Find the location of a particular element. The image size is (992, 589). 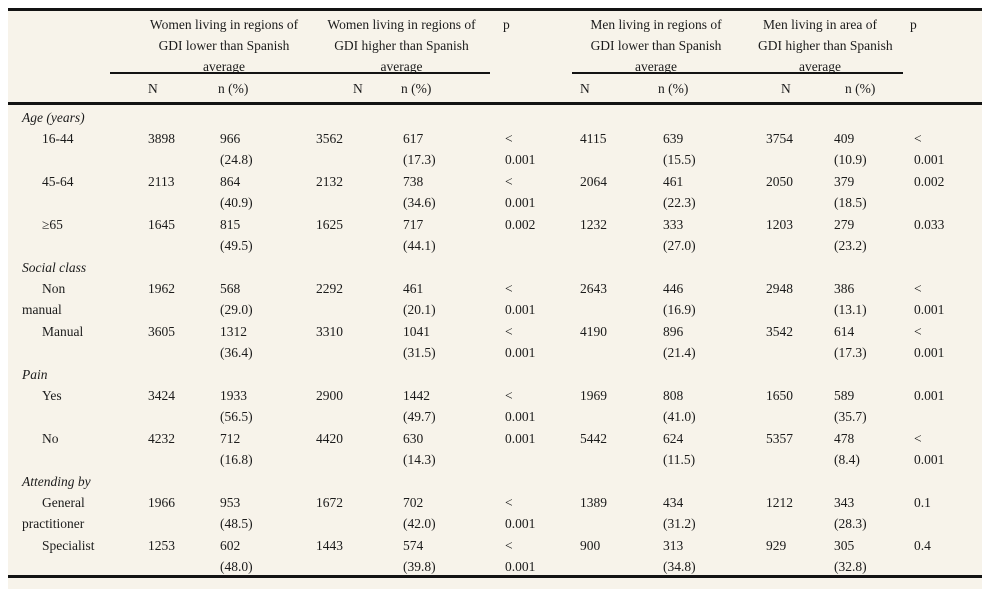

row-label: Yes is located at coordinates (52, 395).